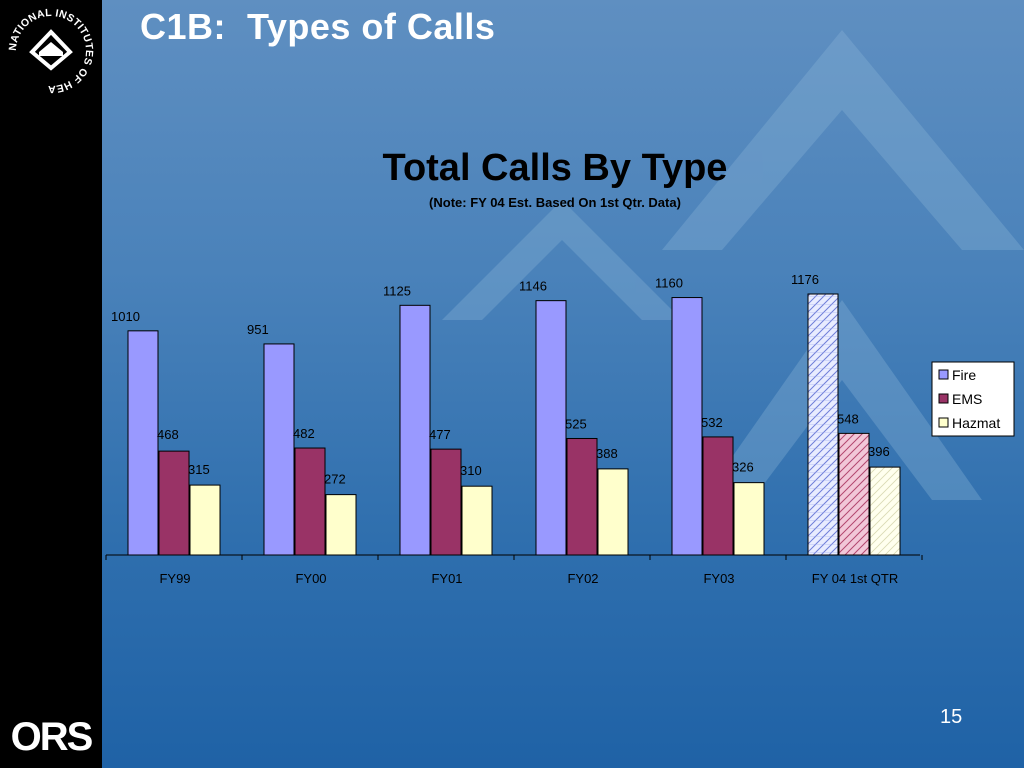 This screenshot has width=1024, height=768. Describe the element at coordinates (607, 453) in the screenshot. I see `value-label-hazmat-3: 388` at that location.